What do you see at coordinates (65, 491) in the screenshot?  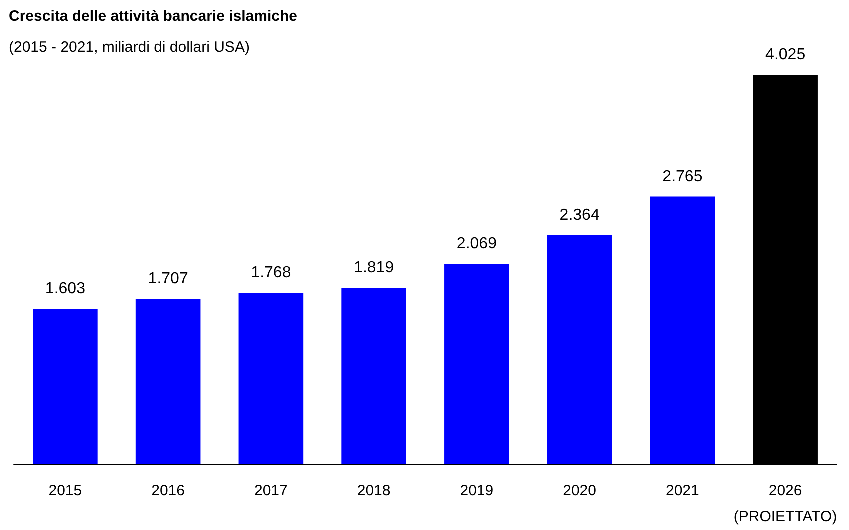 I see `x-tick-label: 2015` at bounding box center [65, 491].